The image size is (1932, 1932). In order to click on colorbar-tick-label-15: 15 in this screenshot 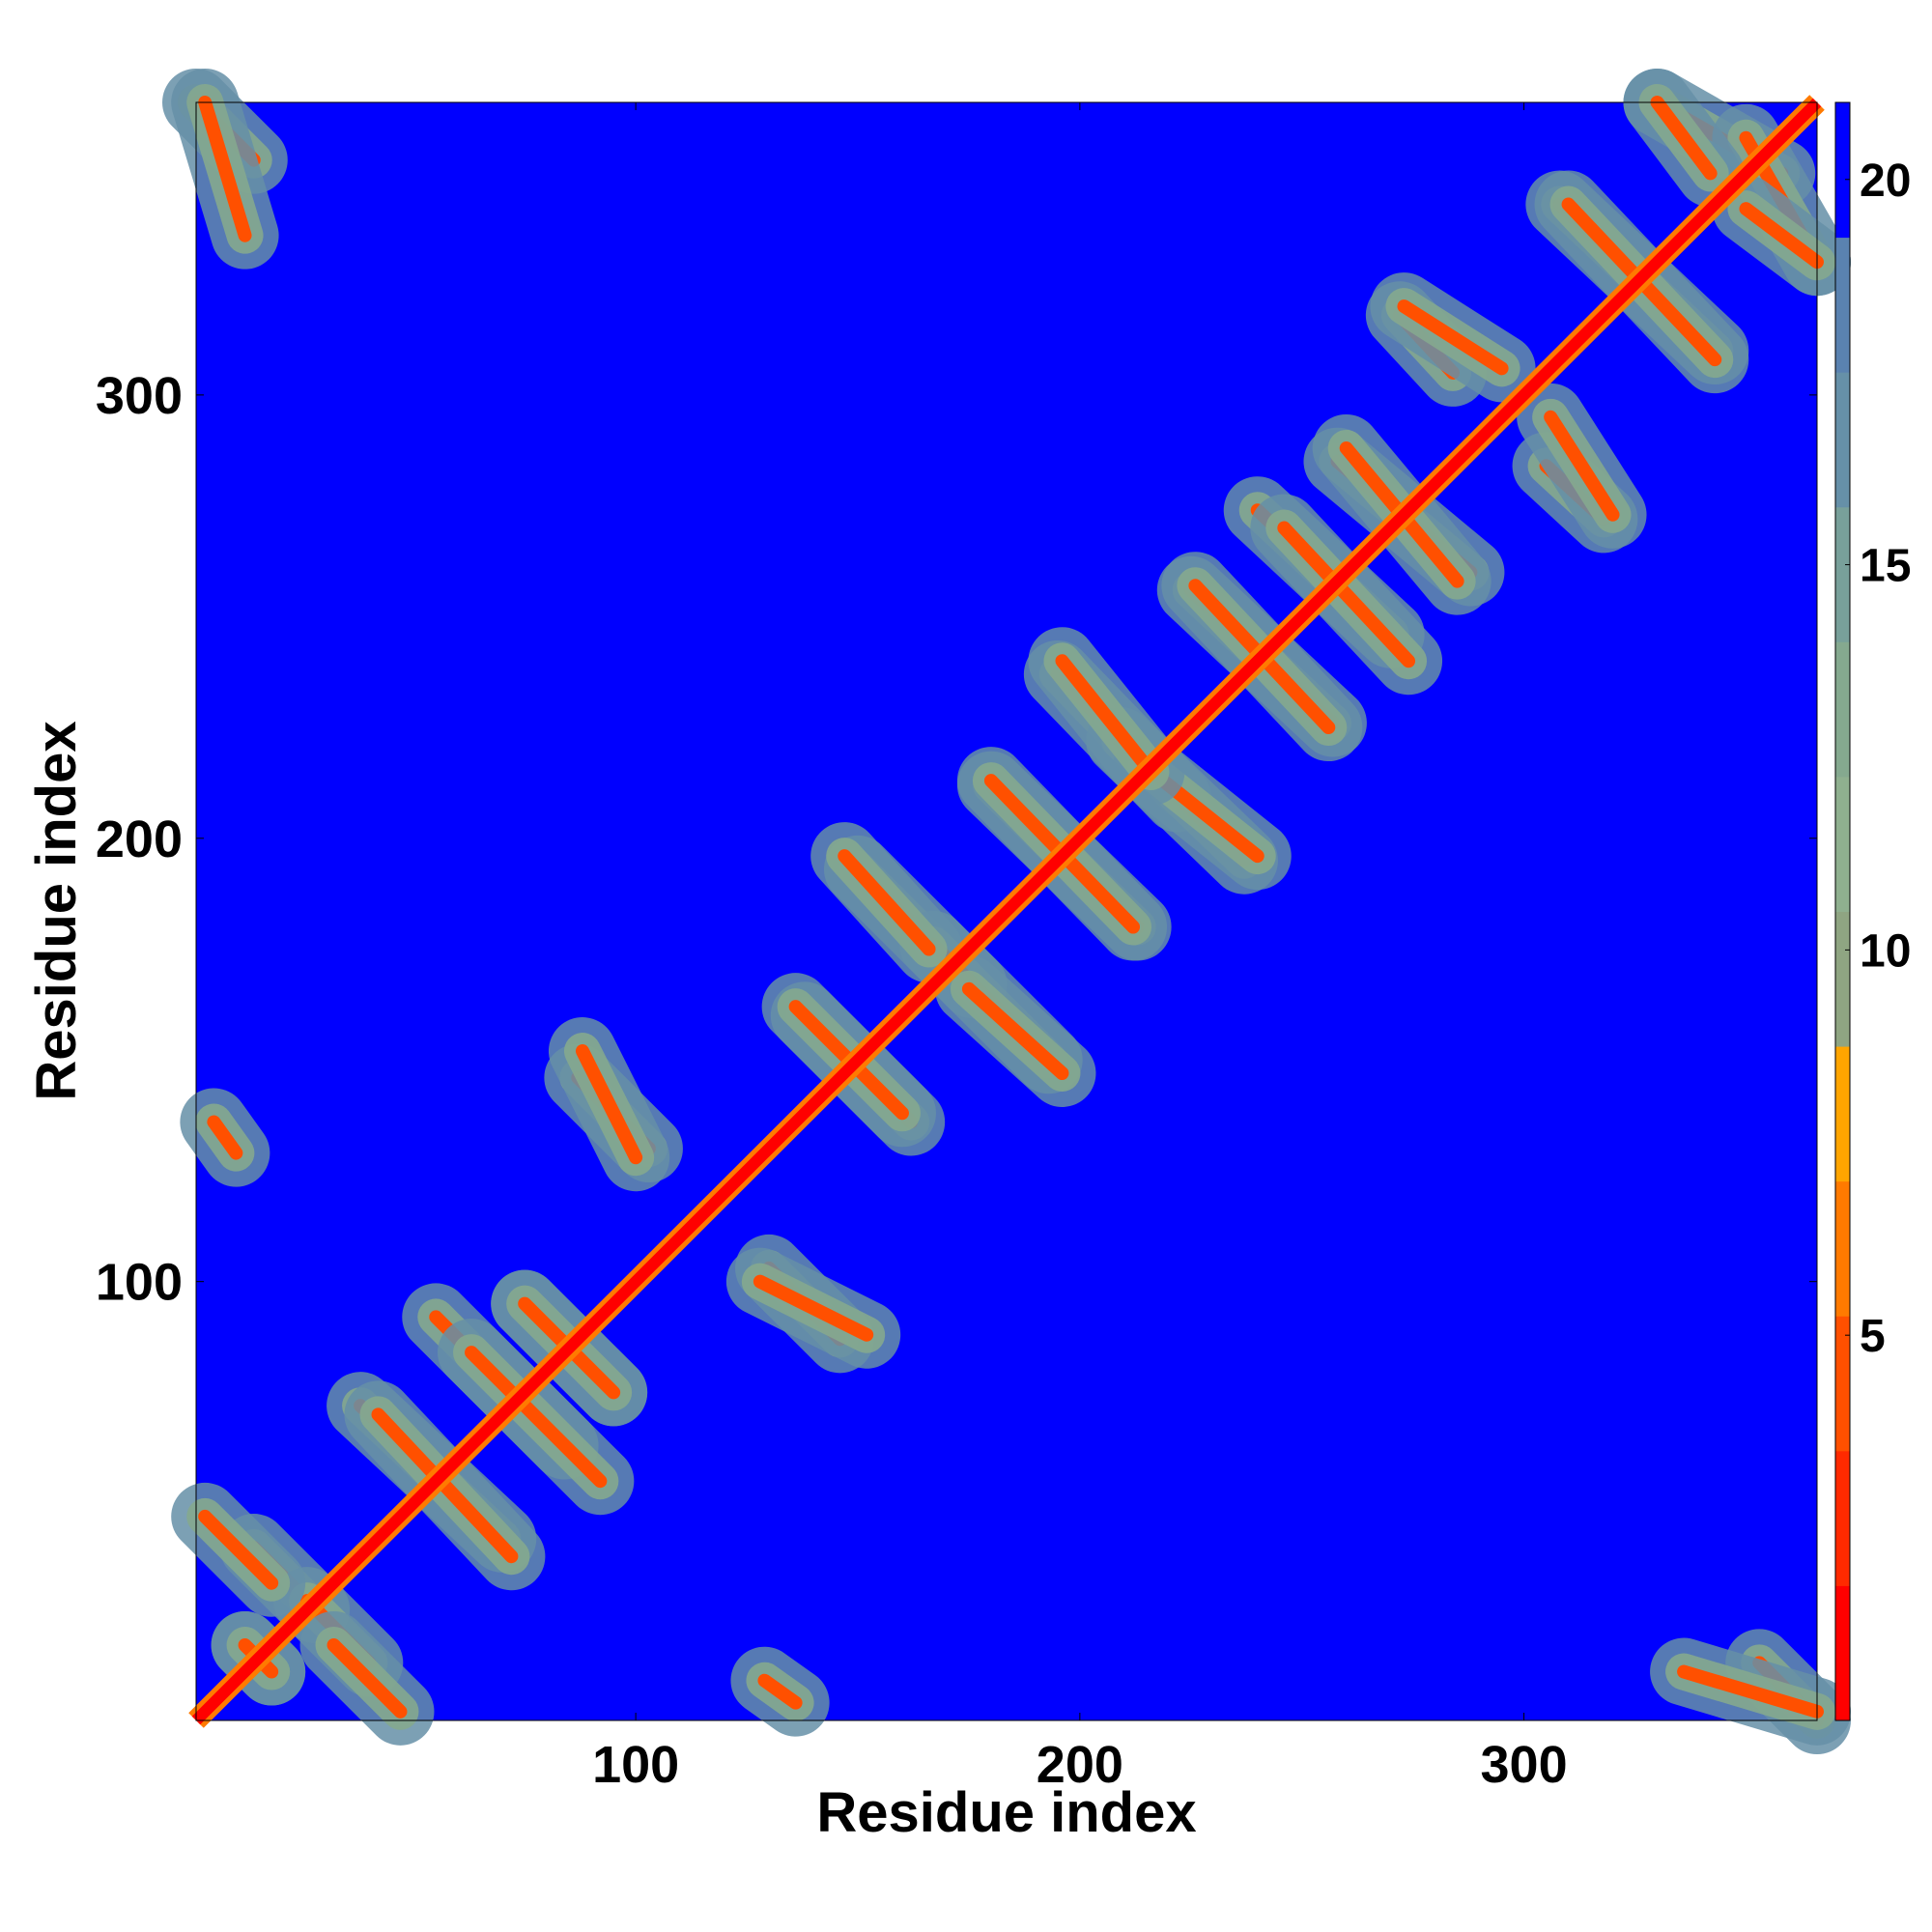, I will do `click(1885, 566)`.